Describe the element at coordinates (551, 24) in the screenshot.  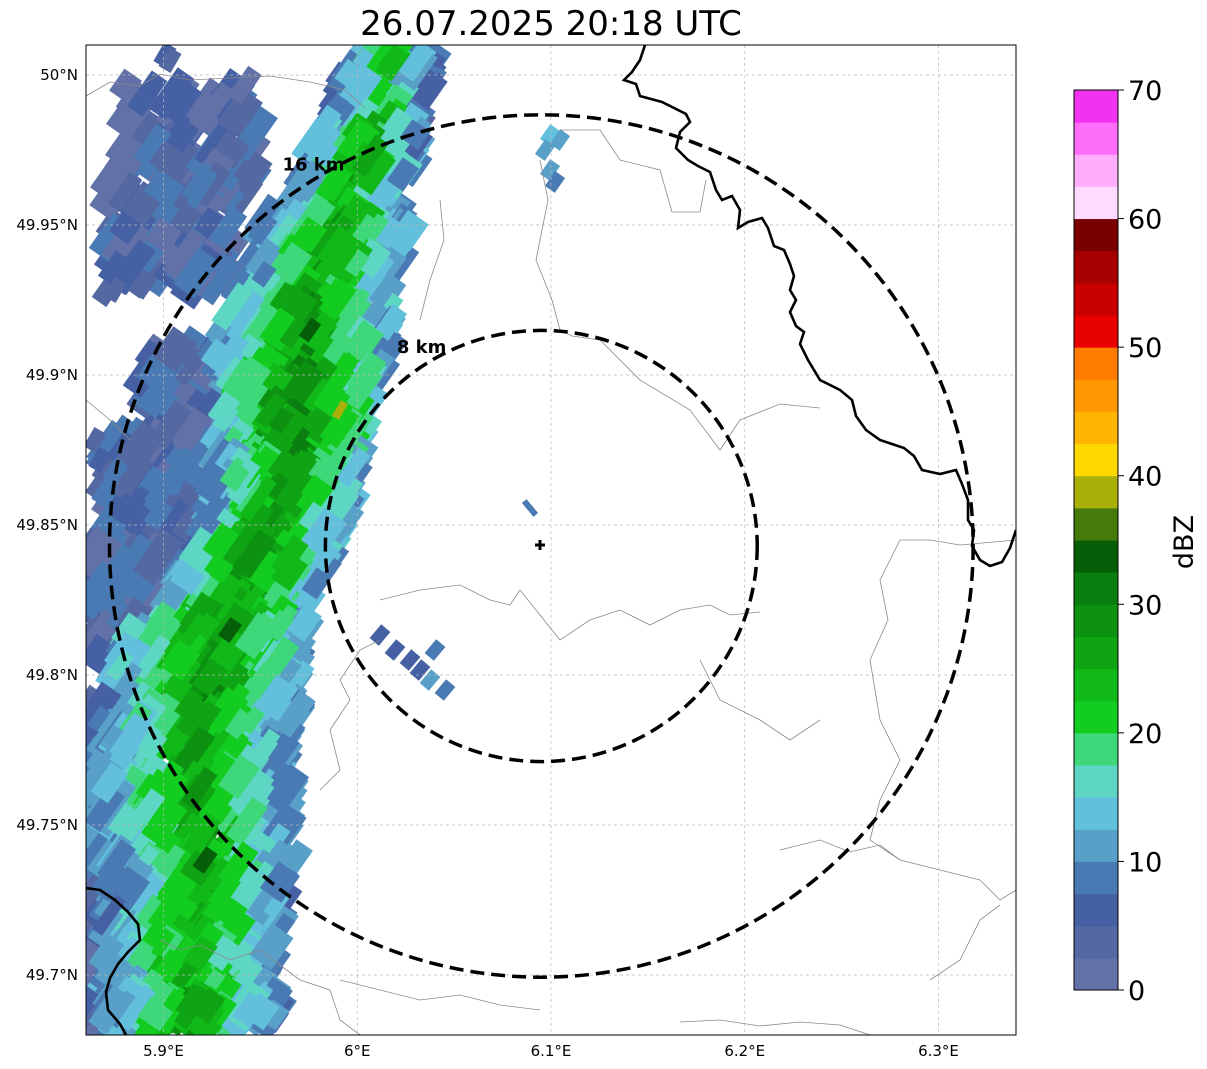
I see `map-title: 26.07.2025 20:18 UTC` at that location.